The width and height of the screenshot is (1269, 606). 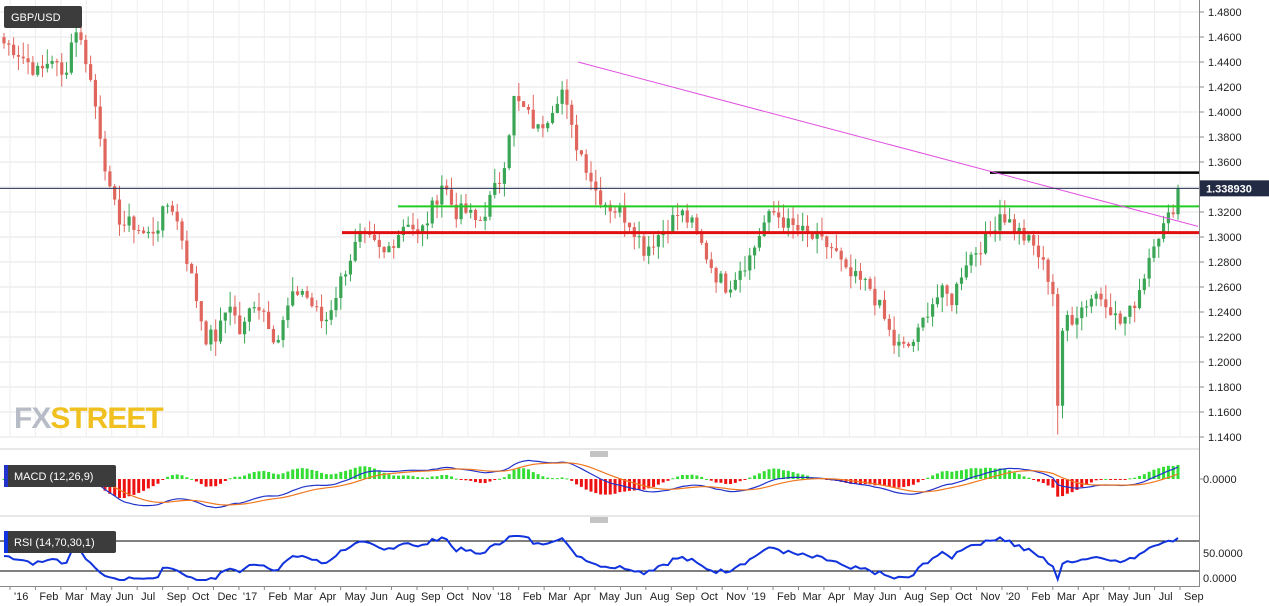 What do you see at coordinates (43, 17) in the screenshot?
I see `symbol-badge: GBP/USD` at bounding box center [43, 17].